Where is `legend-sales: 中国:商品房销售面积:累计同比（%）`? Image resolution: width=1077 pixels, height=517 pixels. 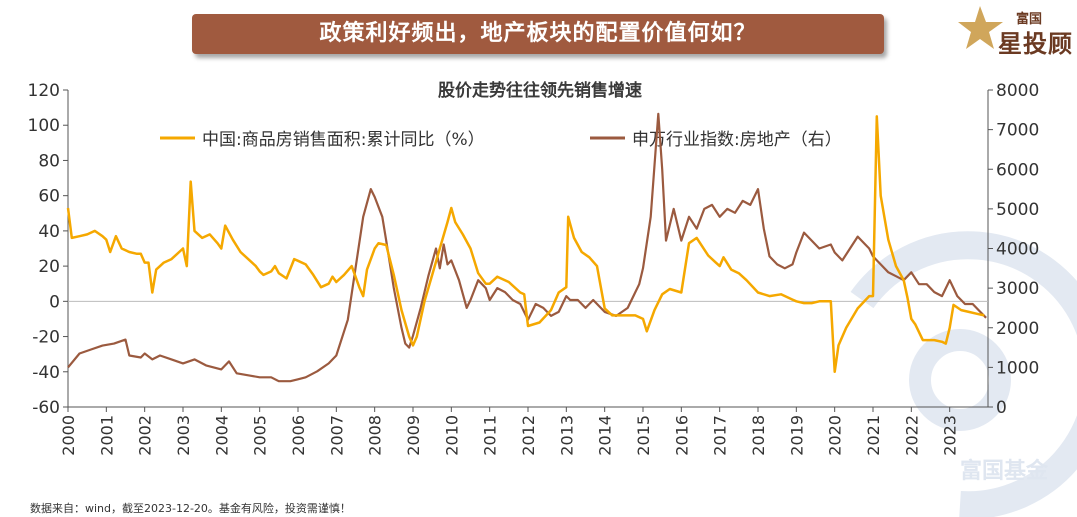
legend-sales: 中国:商品房销售面积:累计同比（%） is located at coordinates (343, 140).